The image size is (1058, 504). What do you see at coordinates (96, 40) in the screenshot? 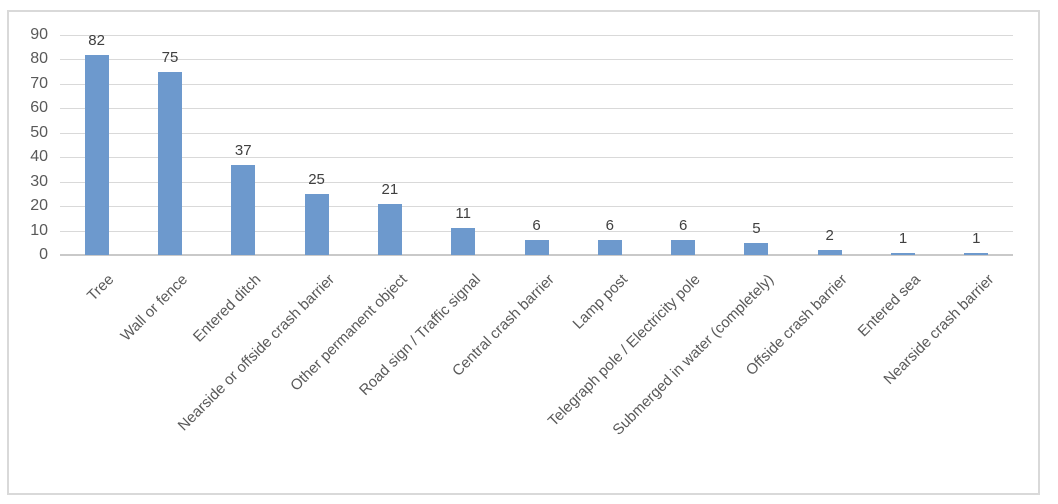
I see `bar-value-label: 82` at bounding box center [96, 40].